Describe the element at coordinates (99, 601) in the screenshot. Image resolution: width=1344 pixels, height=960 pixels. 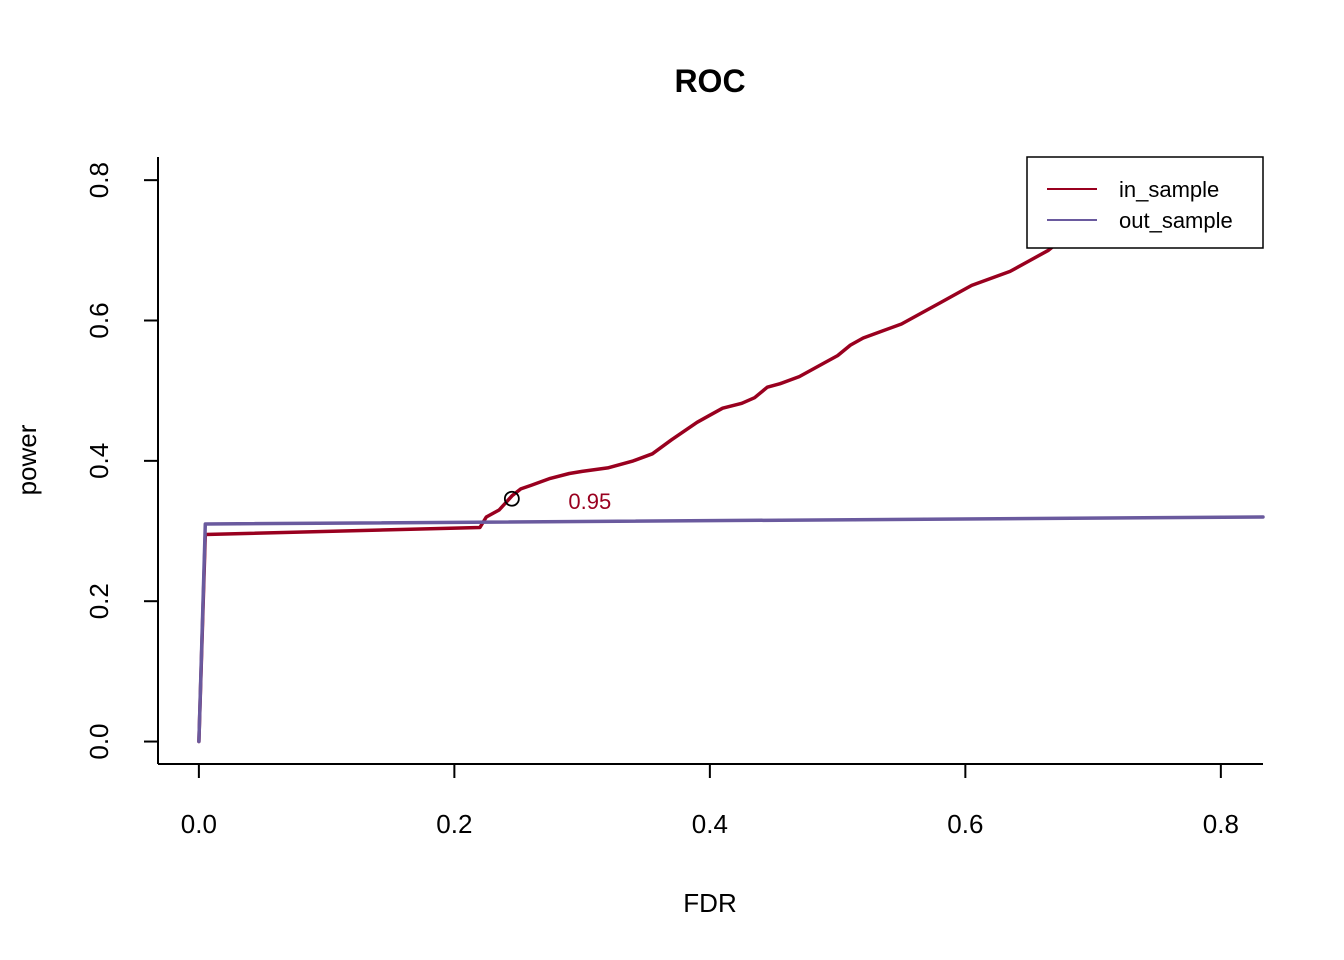
I see `y-tick-label: 0.2` at that location.